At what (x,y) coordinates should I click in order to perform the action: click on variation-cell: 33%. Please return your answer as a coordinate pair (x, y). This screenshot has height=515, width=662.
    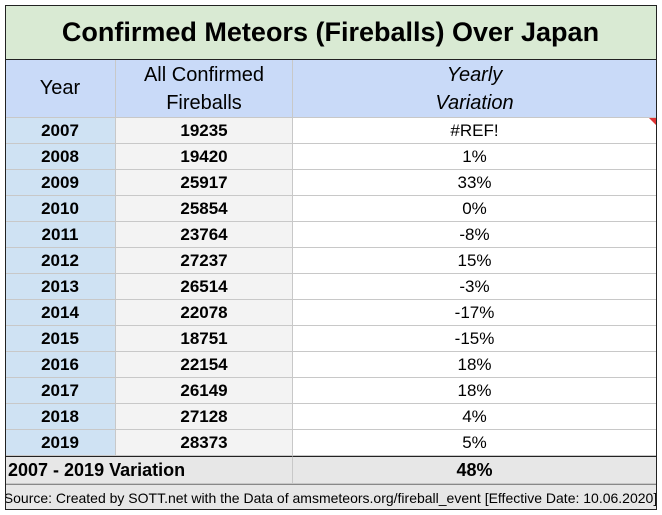
    Looking at the image, I should click on (475, 183).